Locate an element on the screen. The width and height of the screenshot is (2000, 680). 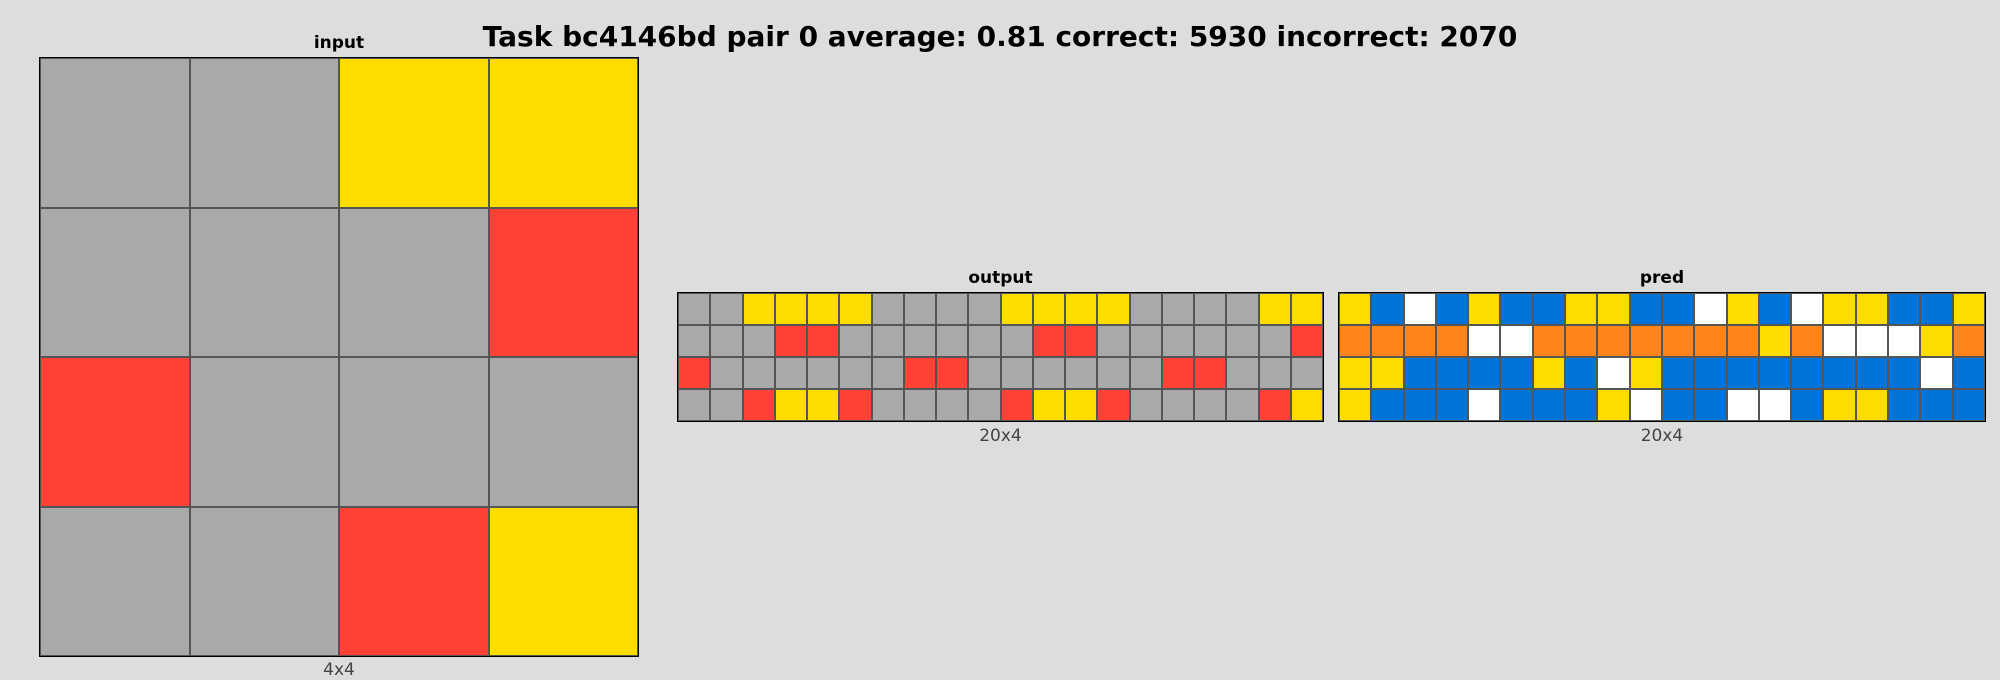
pred-panel-title: pred is located at coordinates (1662, 278).